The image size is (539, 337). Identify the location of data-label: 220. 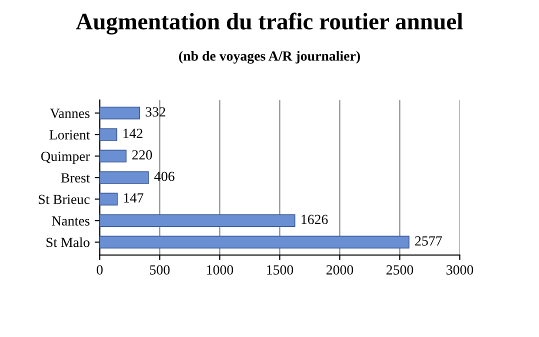
(142, 155).